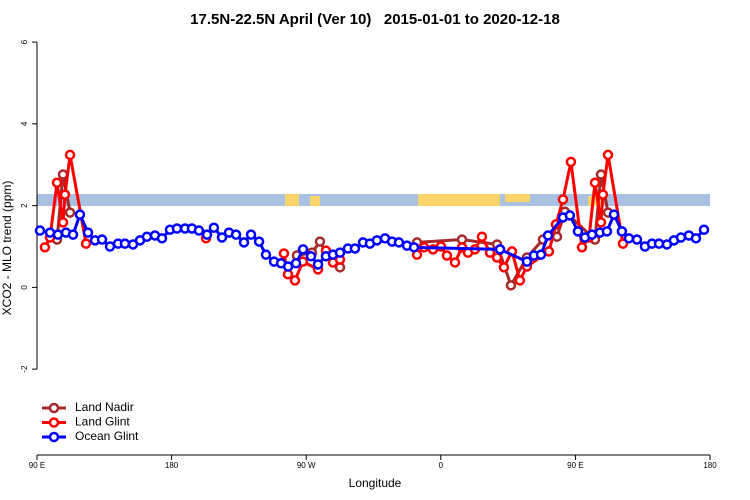  What do you see at coordinates (441, 465) in the screenshot?
I see `x-tick-label: 0` at bounding box center [441, 465].